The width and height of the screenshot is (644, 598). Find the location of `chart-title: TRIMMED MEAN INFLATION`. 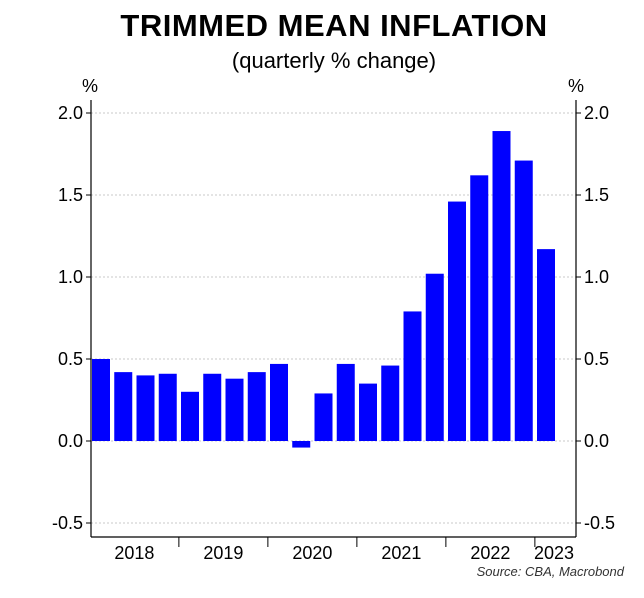

chart-title: TRIMMED MEAN INFLATION is located at coordinates (334, 25).